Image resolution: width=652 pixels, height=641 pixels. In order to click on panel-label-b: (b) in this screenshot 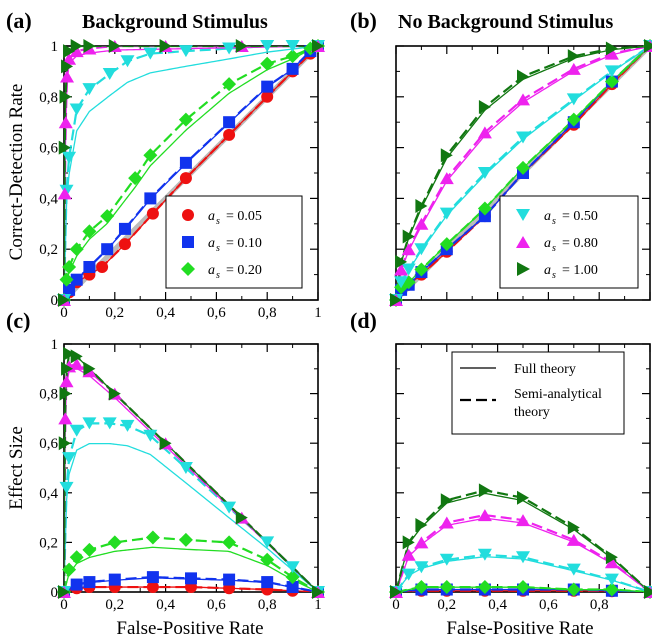, I will do `click(363, 20)`.